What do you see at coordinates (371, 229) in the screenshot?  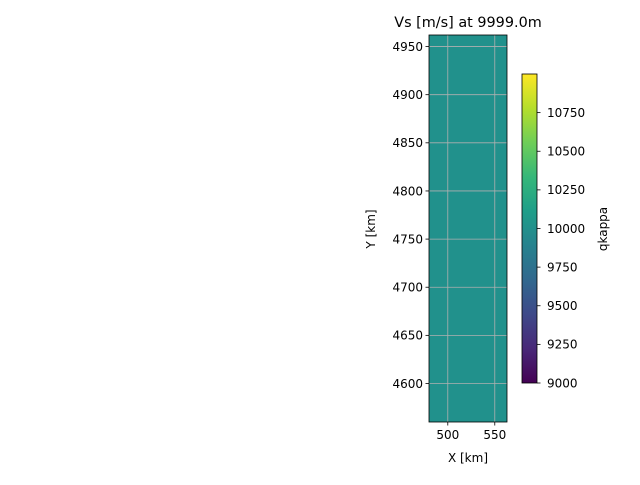 I see `y-axis-label: Y [km]` at bounding box center [371, 229].